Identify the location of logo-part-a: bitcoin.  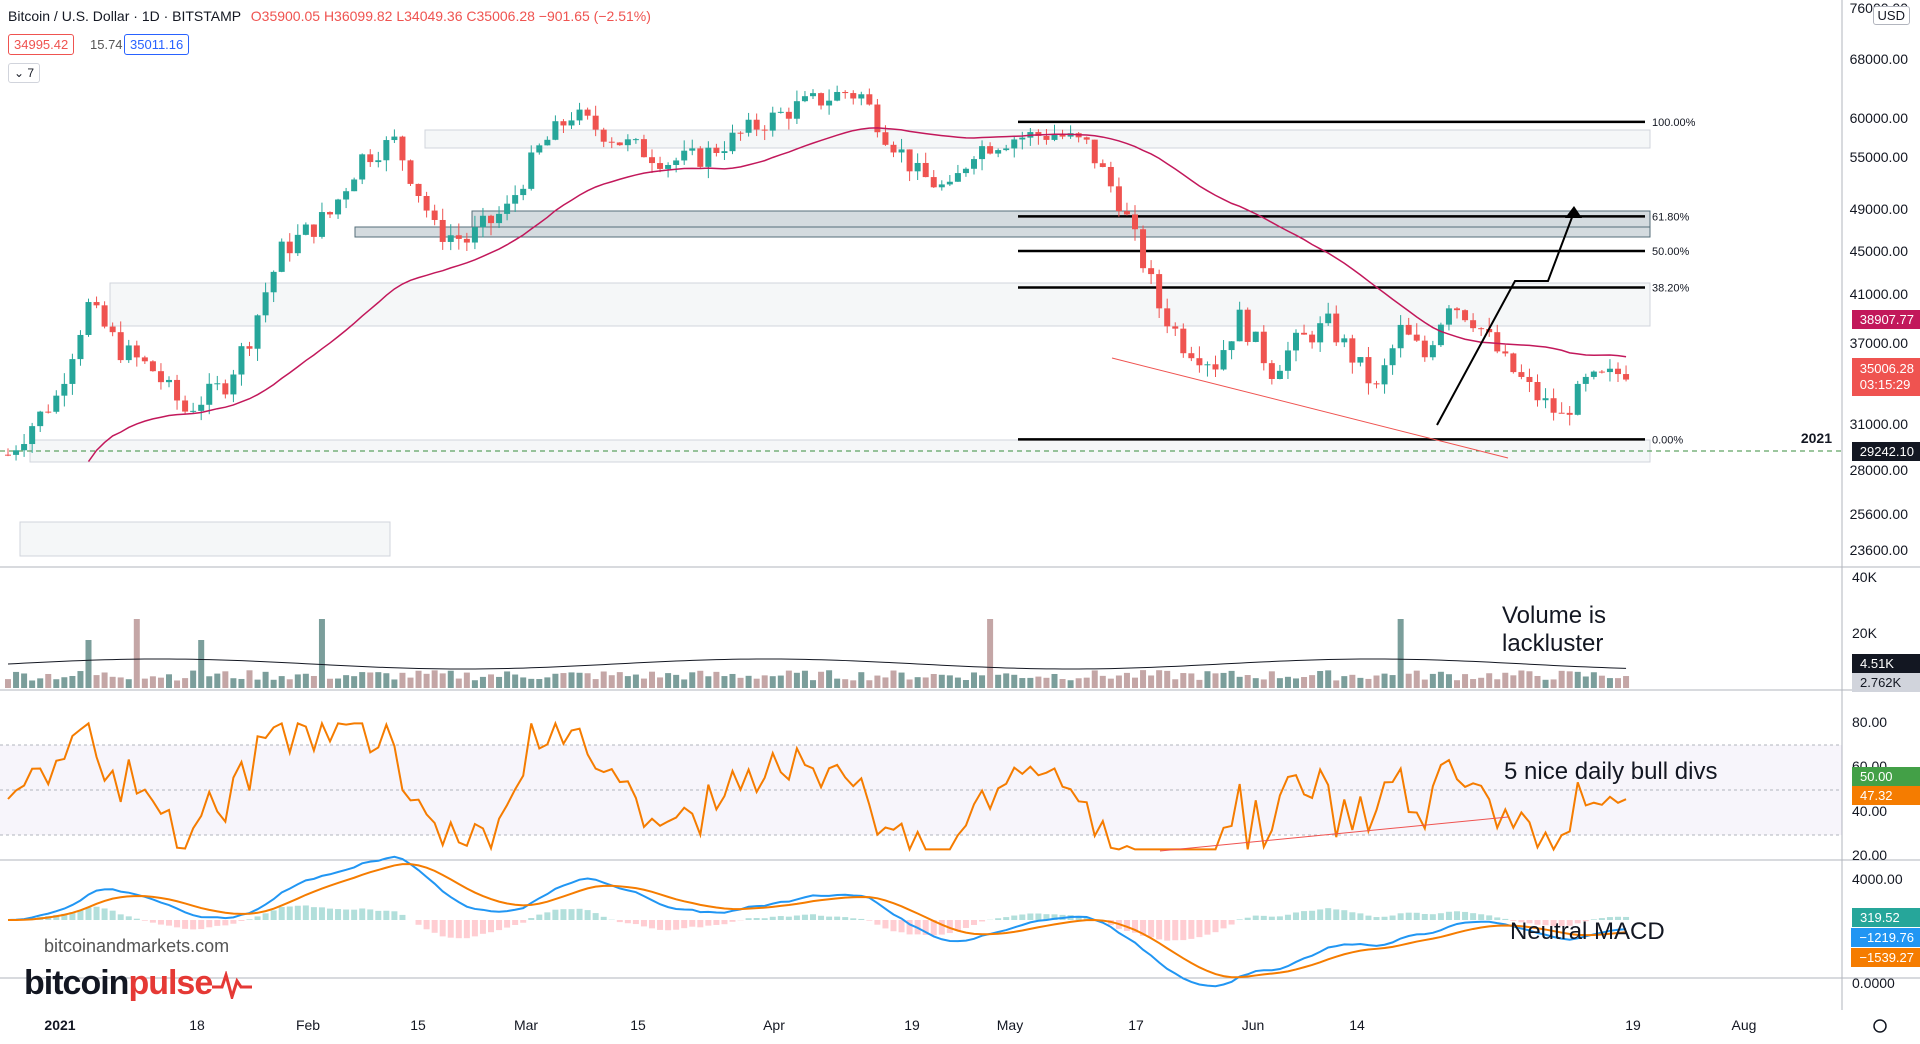
(76, 983).